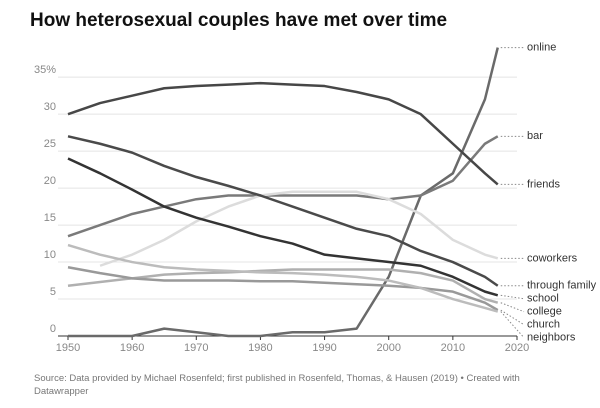  I want to click on legend-label: through family, so click(562, 286).